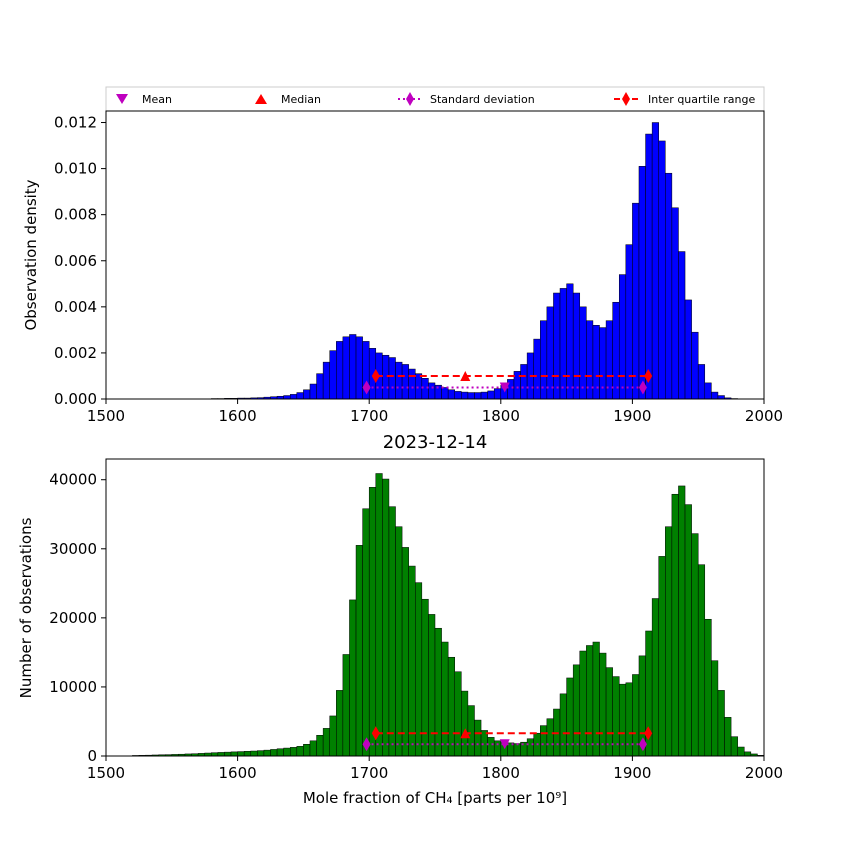 The height and width of the screenshot is (850, 850). Describe the element at coordinates (501, 773) in the screenshot. I see `count-x-tick-label: 1800` at that location.